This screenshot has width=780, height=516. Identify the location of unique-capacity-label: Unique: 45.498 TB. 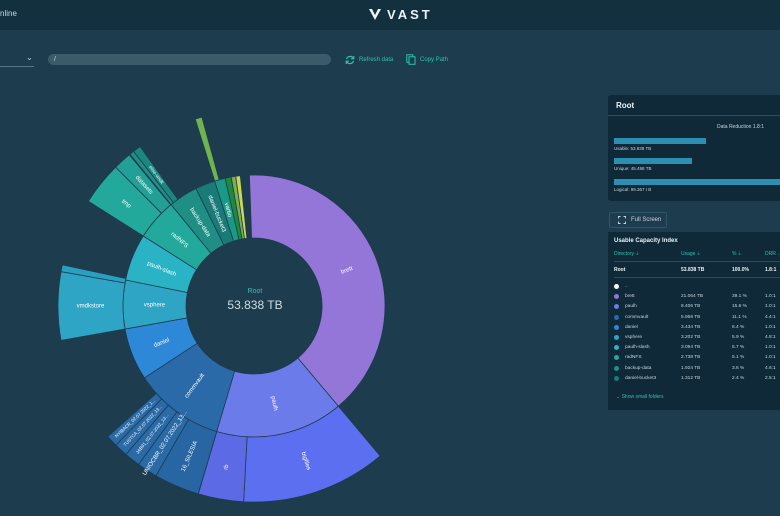
(633, 168).